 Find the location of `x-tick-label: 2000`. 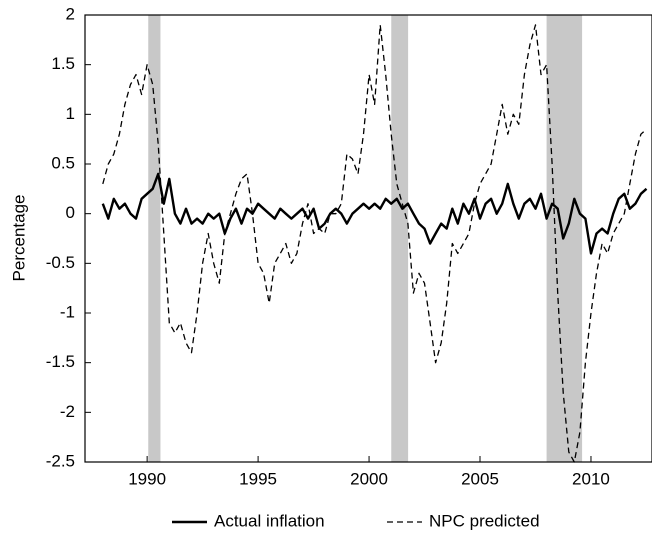

x-tick-label: 2000 is located at coordinates (369, 478).